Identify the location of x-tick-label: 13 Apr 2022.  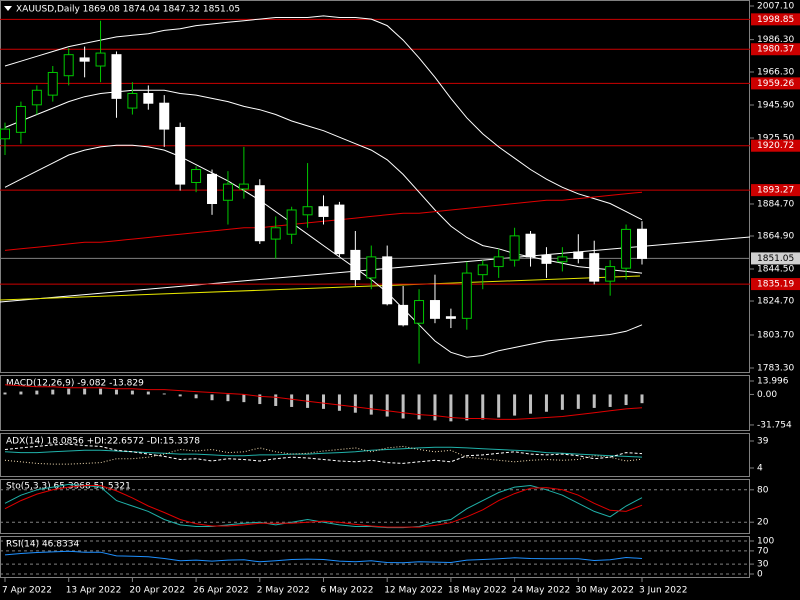
(94, 591).